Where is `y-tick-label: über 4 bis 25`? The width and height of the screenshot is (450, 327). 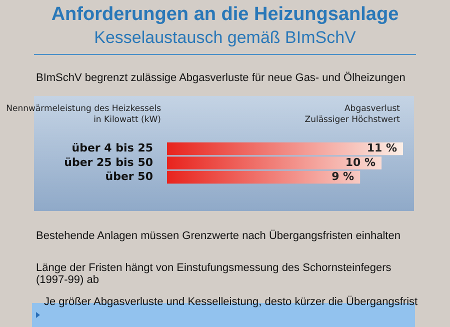
y-tick-label: über 4 bis 25 is located at coordinates (112, 148).